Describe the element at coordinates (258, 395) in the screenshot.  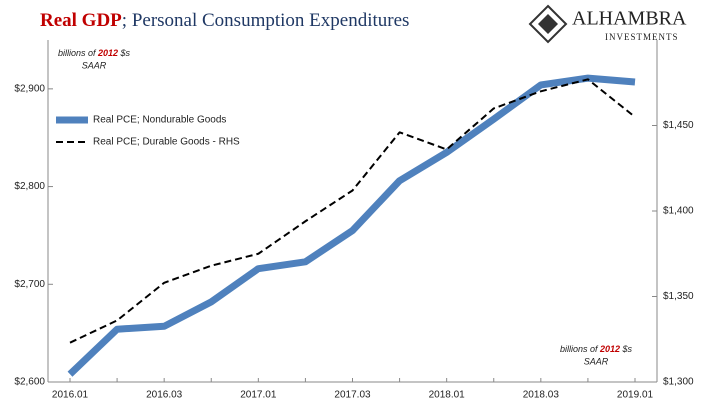
I see `x-tick-label: 2017.01` at that location.